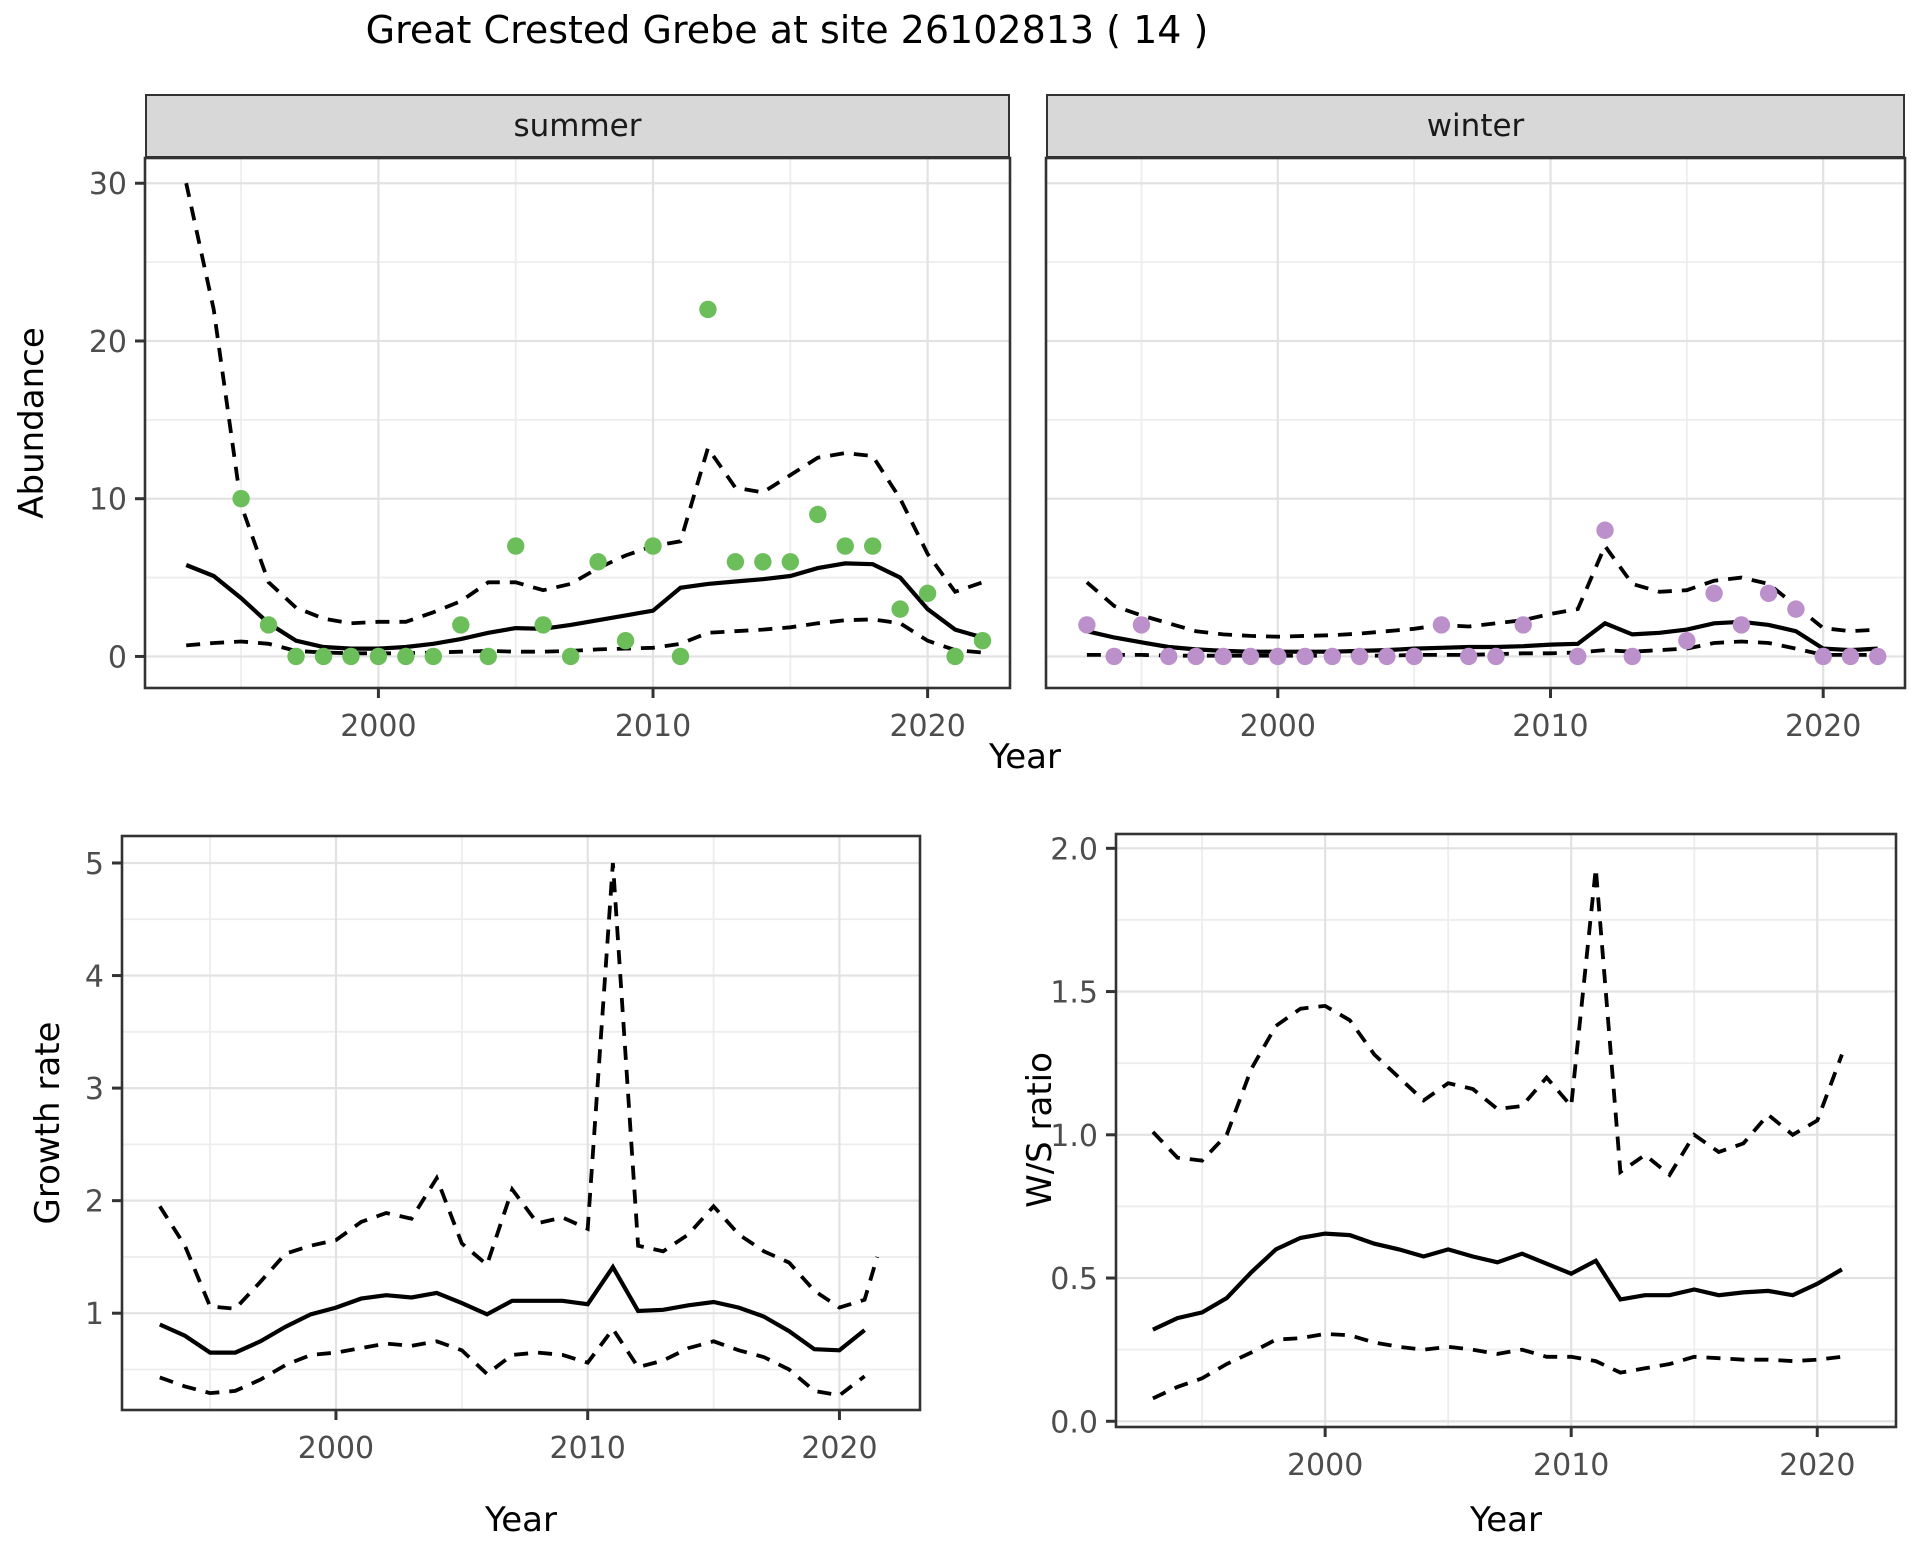  I want to click on svg-text: 4, so click(94, 977).